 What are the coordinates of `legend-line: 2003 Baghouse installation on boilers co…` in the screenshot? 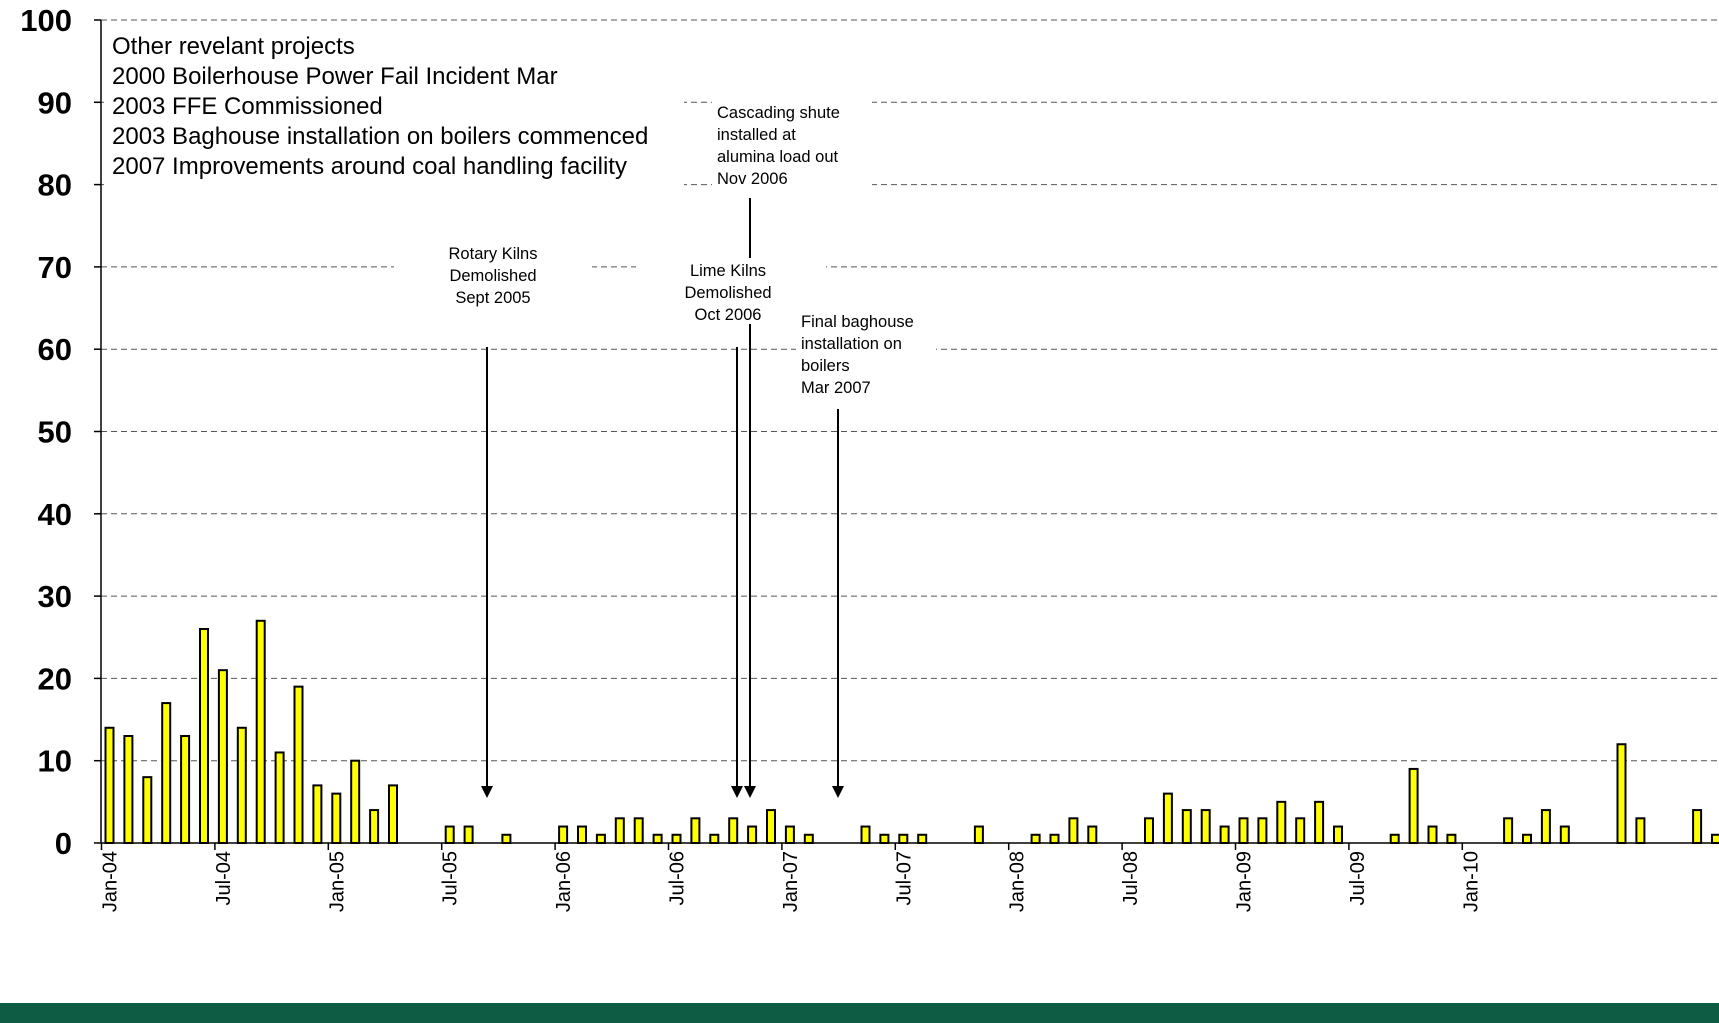 It's located at (380, 136).